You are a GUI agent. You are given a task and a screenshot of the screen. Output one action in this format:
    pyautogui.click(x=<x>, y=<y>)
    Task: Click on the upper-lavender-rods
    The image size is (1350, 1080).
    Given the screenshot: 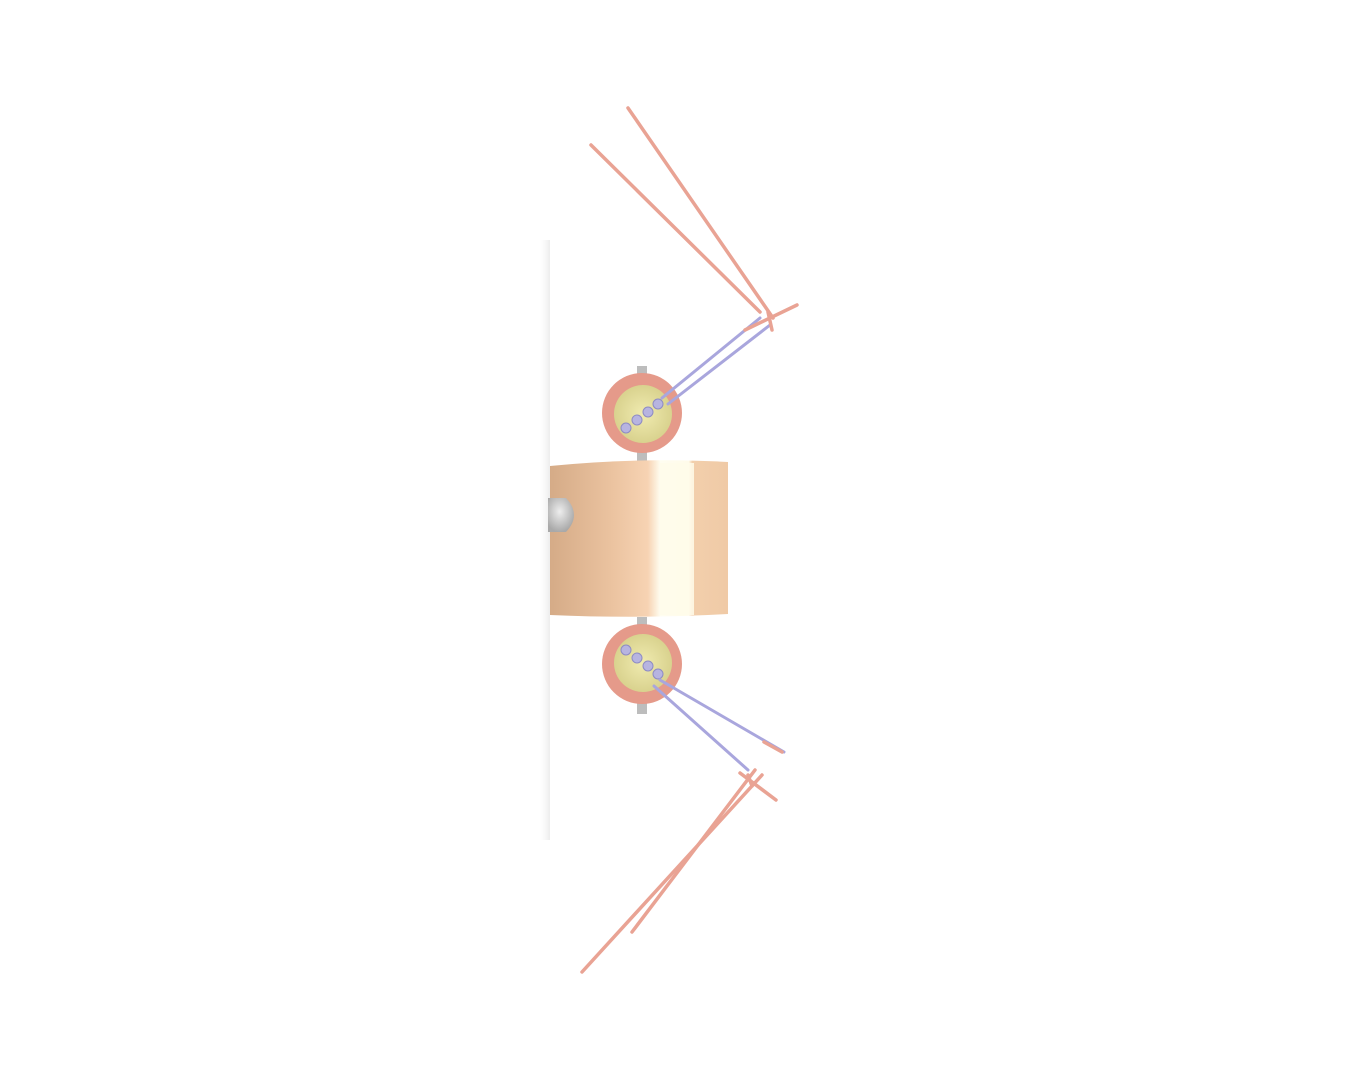 What is the action you would take?
    pyautogui.click(x=716, y=361)
    